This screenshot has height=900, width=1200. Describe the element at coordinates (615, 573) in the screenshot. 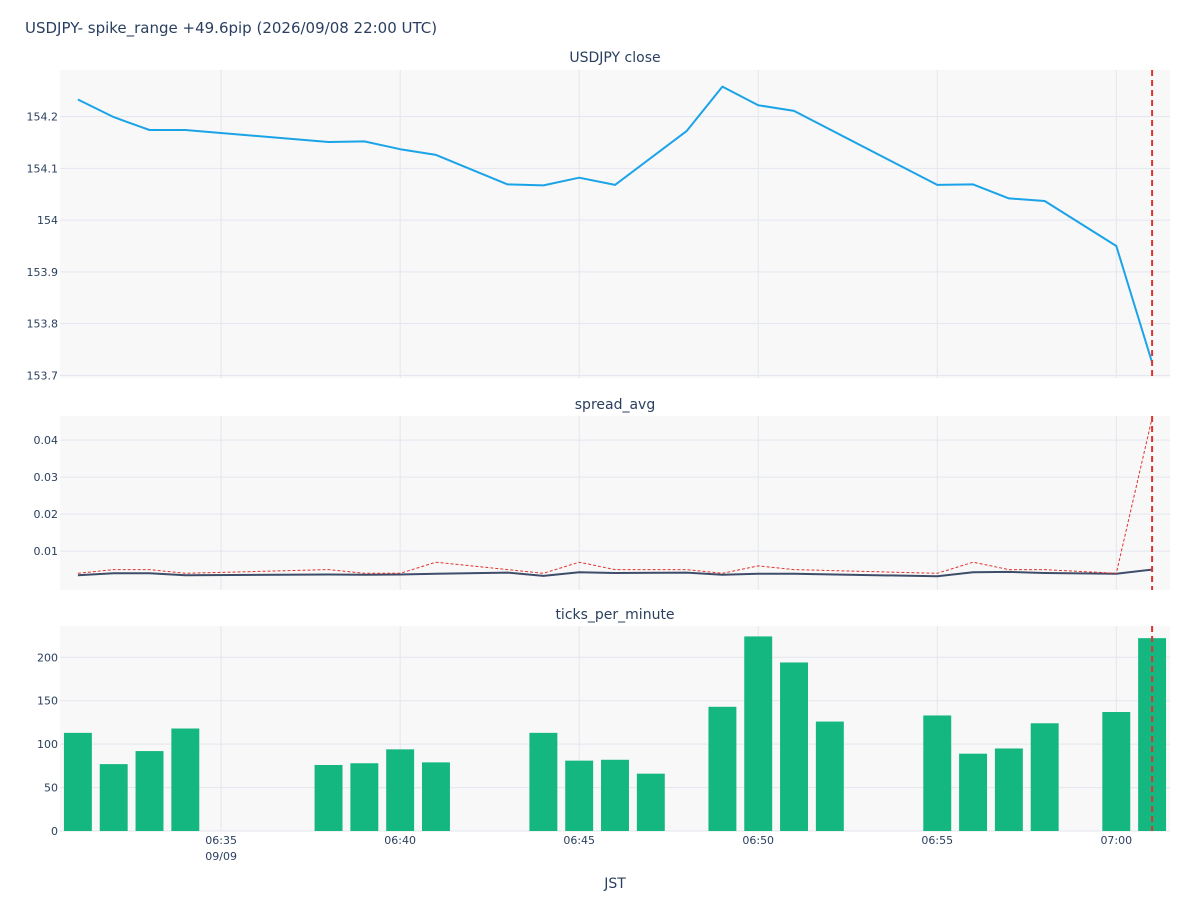

I see `series-line` at that location.